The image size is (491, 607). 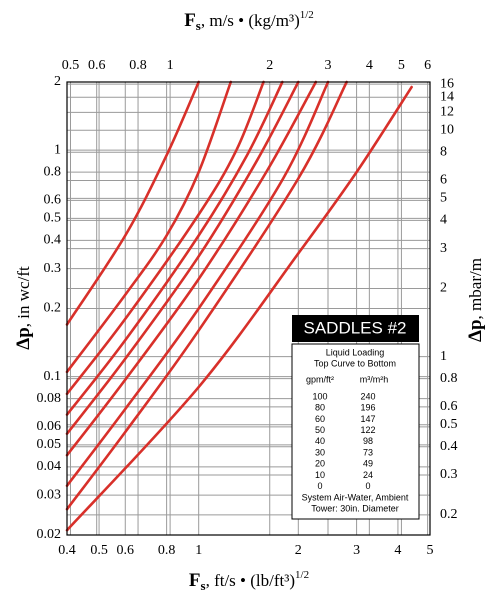 What do you see at coordinates (443, 248) in the screenshot?
I see `y2-tick-label: 3` at bounding box center [443, 248].